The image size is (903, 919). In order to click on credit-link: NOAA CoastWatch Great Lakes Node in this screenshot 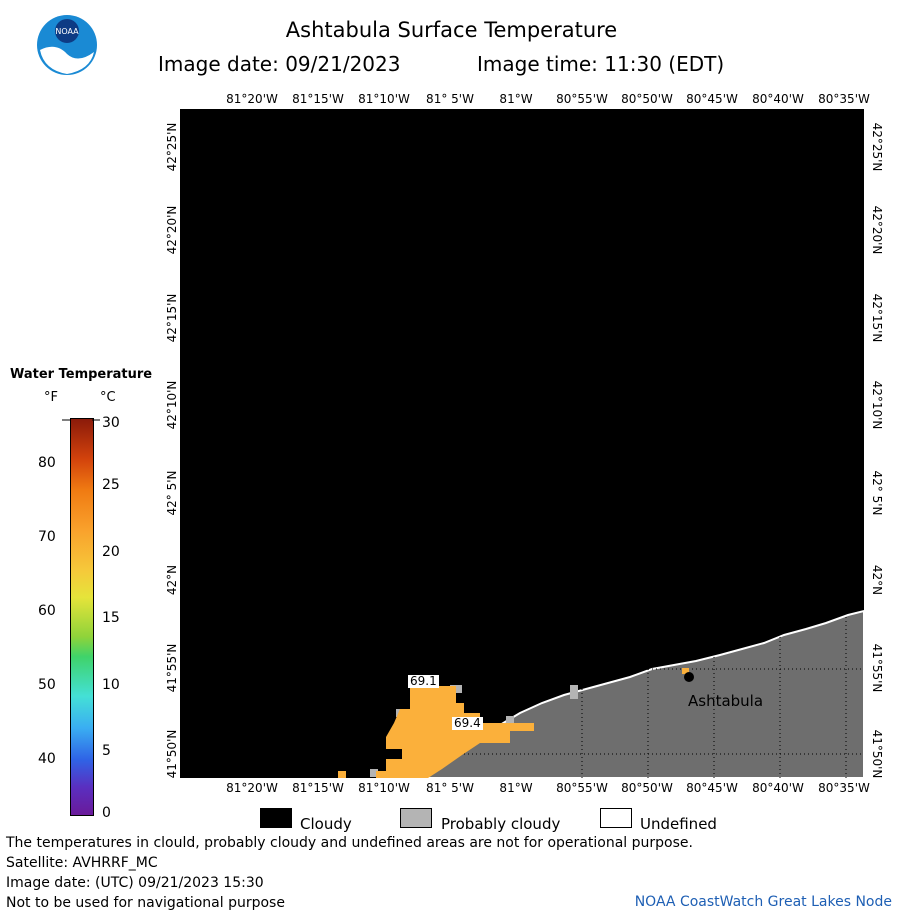, I will do `click(763, 902)`.